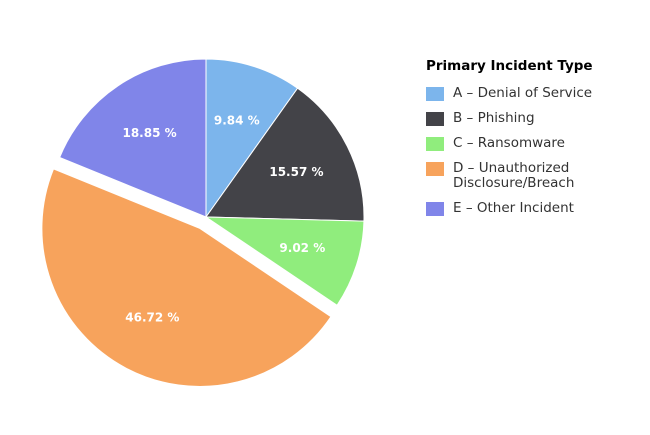 Image resolution: width=650 pixels, height=435 pixels. What do you see at coordinates (523, 93) in the screenshot?
I see `legend-label-a: A – Denial of Service` at bounding box center [523, 93].